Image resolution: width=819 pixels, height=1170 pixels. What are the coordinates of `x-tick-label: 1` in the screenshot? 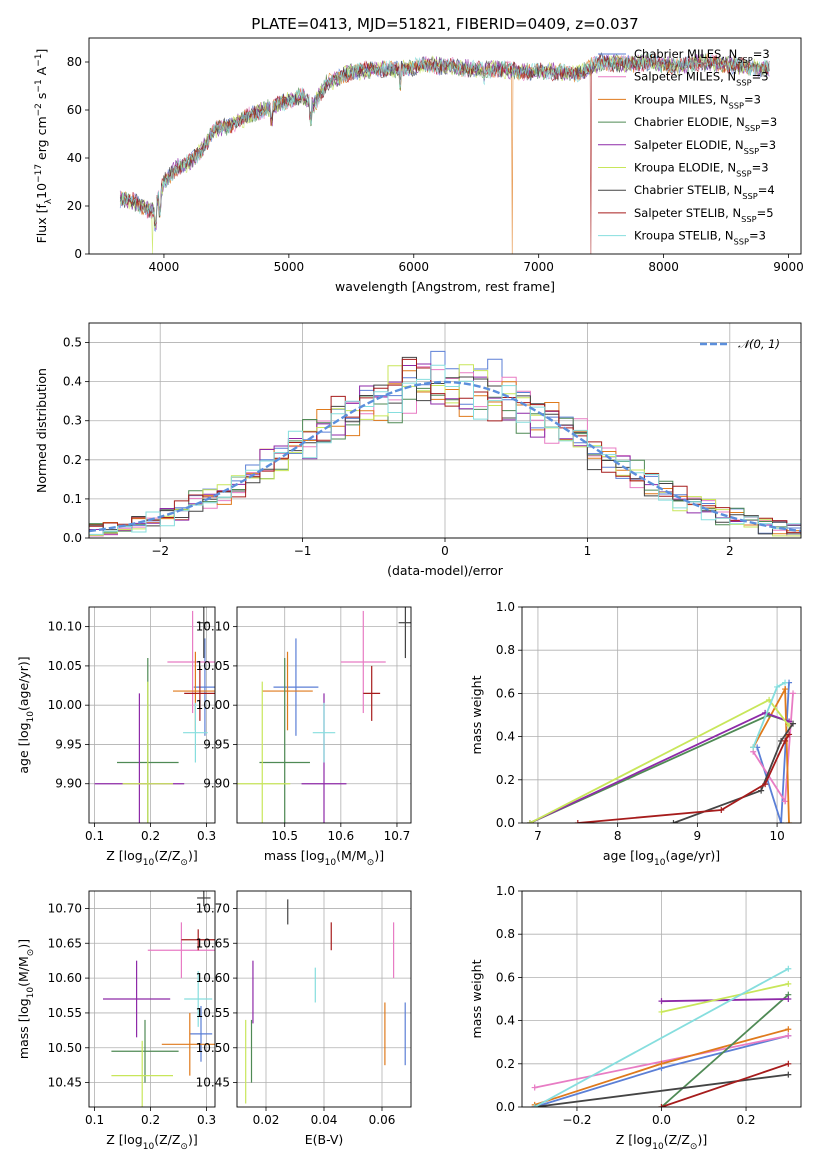 It's located at (588, 551).